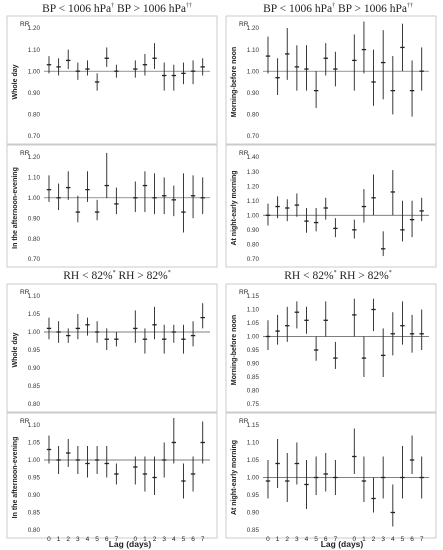  I want to click on header-rh-left-high-sym: *, so click(169, 273).